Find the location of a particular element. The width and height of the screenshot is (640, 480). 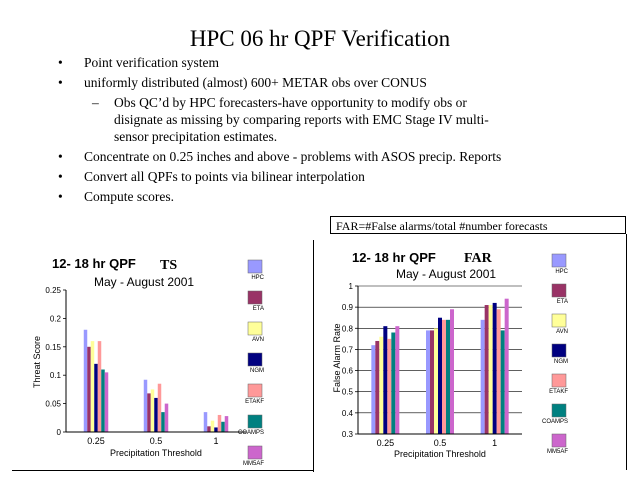

bullet-text: Compute scores. is located at coordinates (129, 196).